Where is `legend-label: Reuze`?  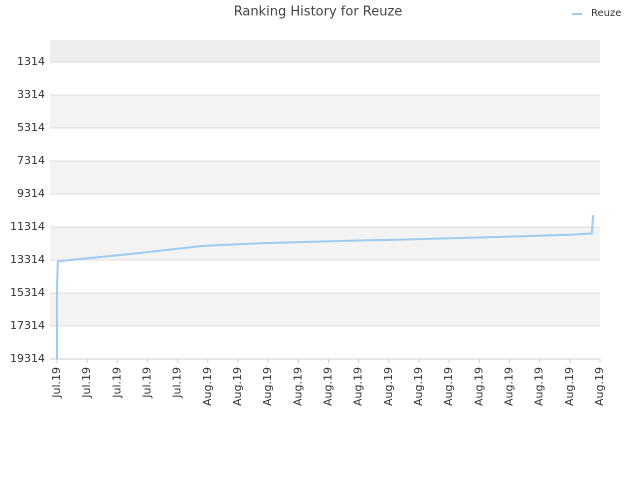 legend-label: Reuze is located at coordinates (606, 13).